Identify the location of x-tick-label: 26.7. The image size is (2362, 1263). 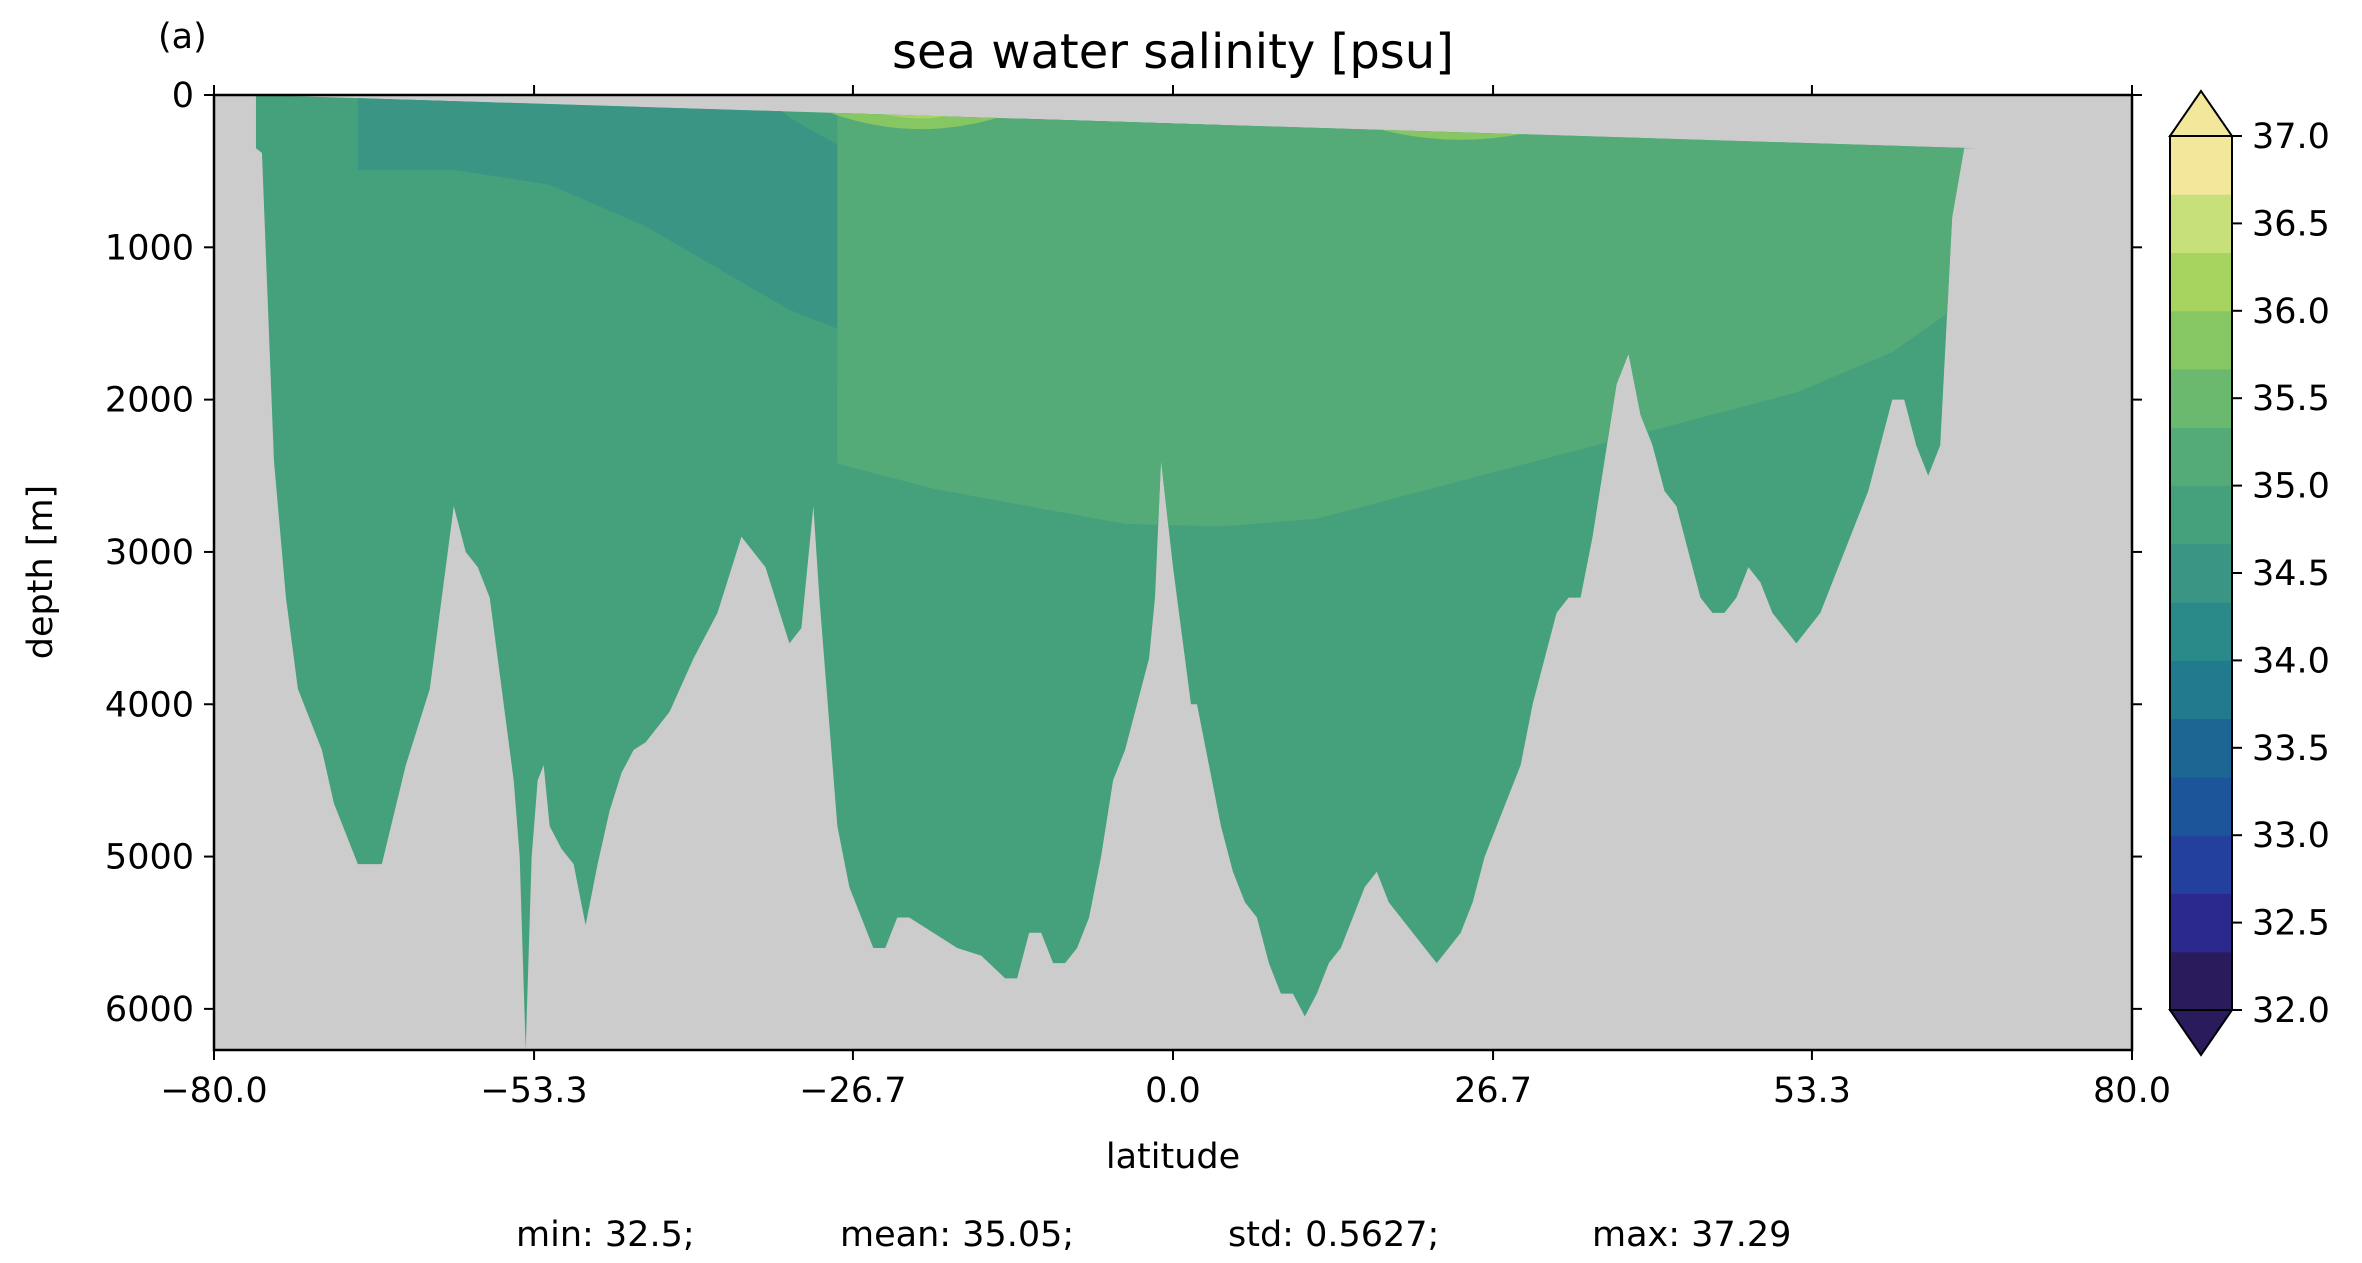
(1493, 1091).